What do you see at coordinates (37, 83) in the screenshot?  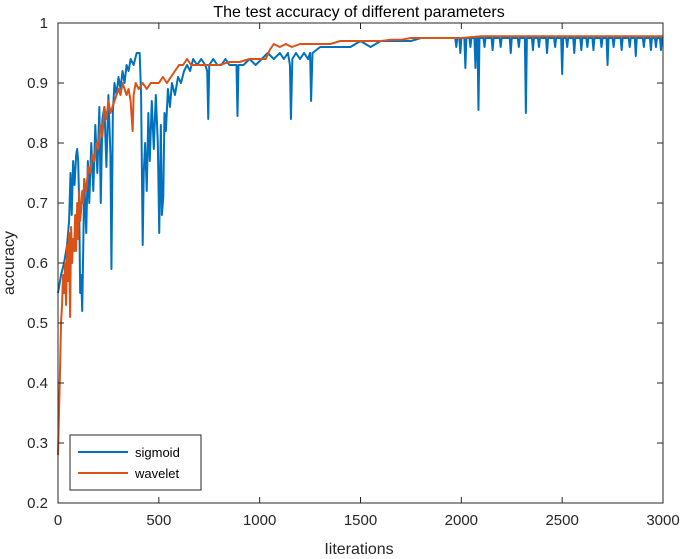 I see `y-tick-label: 0.9` at bounding box center [37, 83].